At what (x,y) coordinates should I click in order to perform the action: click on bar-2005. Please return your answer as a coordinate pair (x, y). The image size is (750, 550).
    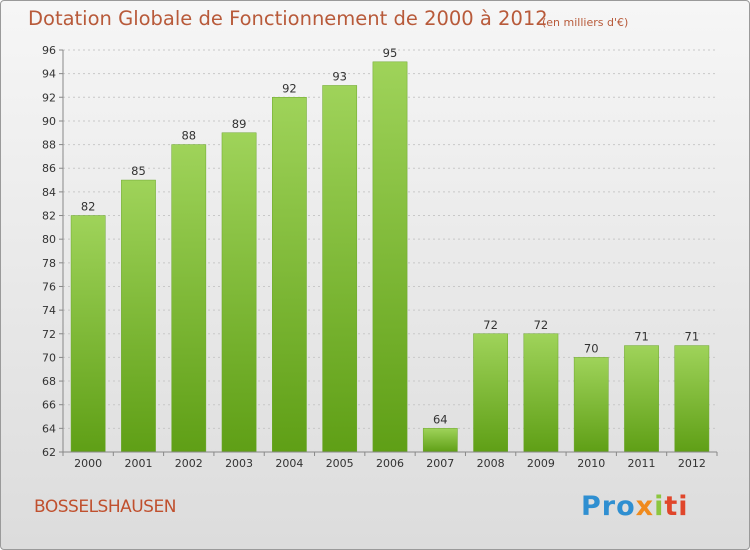
    Looking at the image, I should click on (340, 269).